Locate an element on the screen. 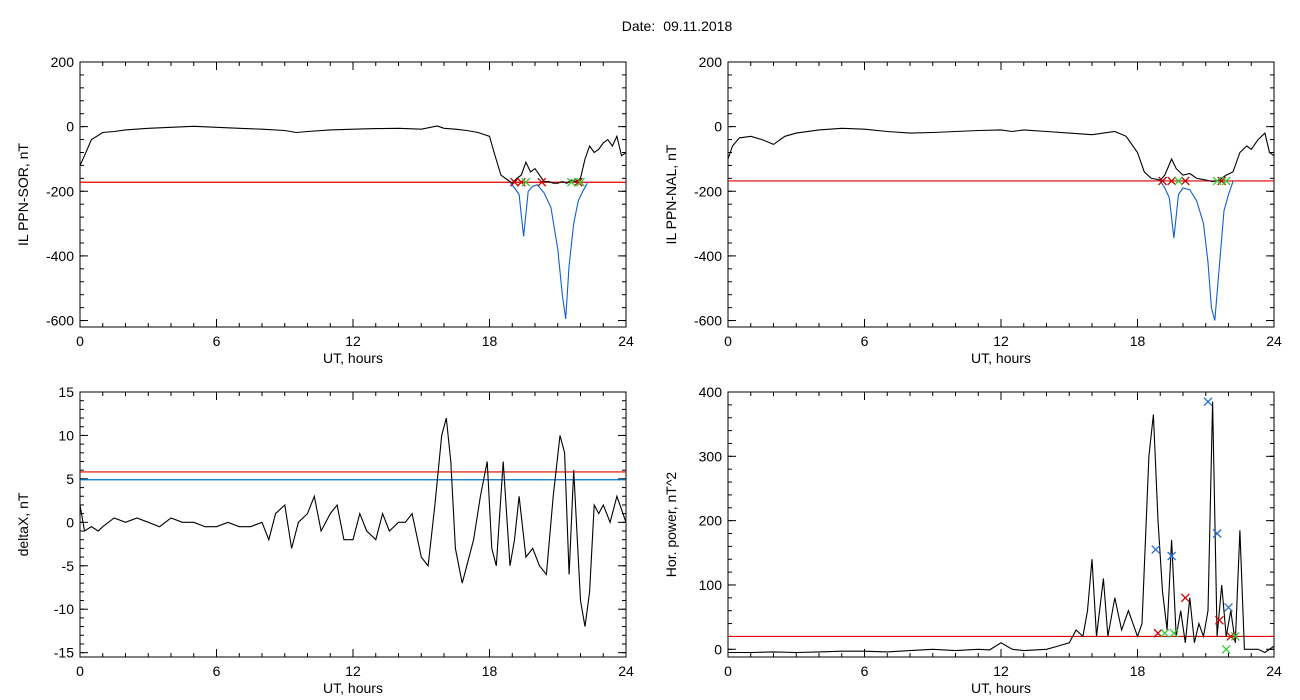 The image size is (1300, 700). y-tick-label: 5 is located at coordinates (70, 479).